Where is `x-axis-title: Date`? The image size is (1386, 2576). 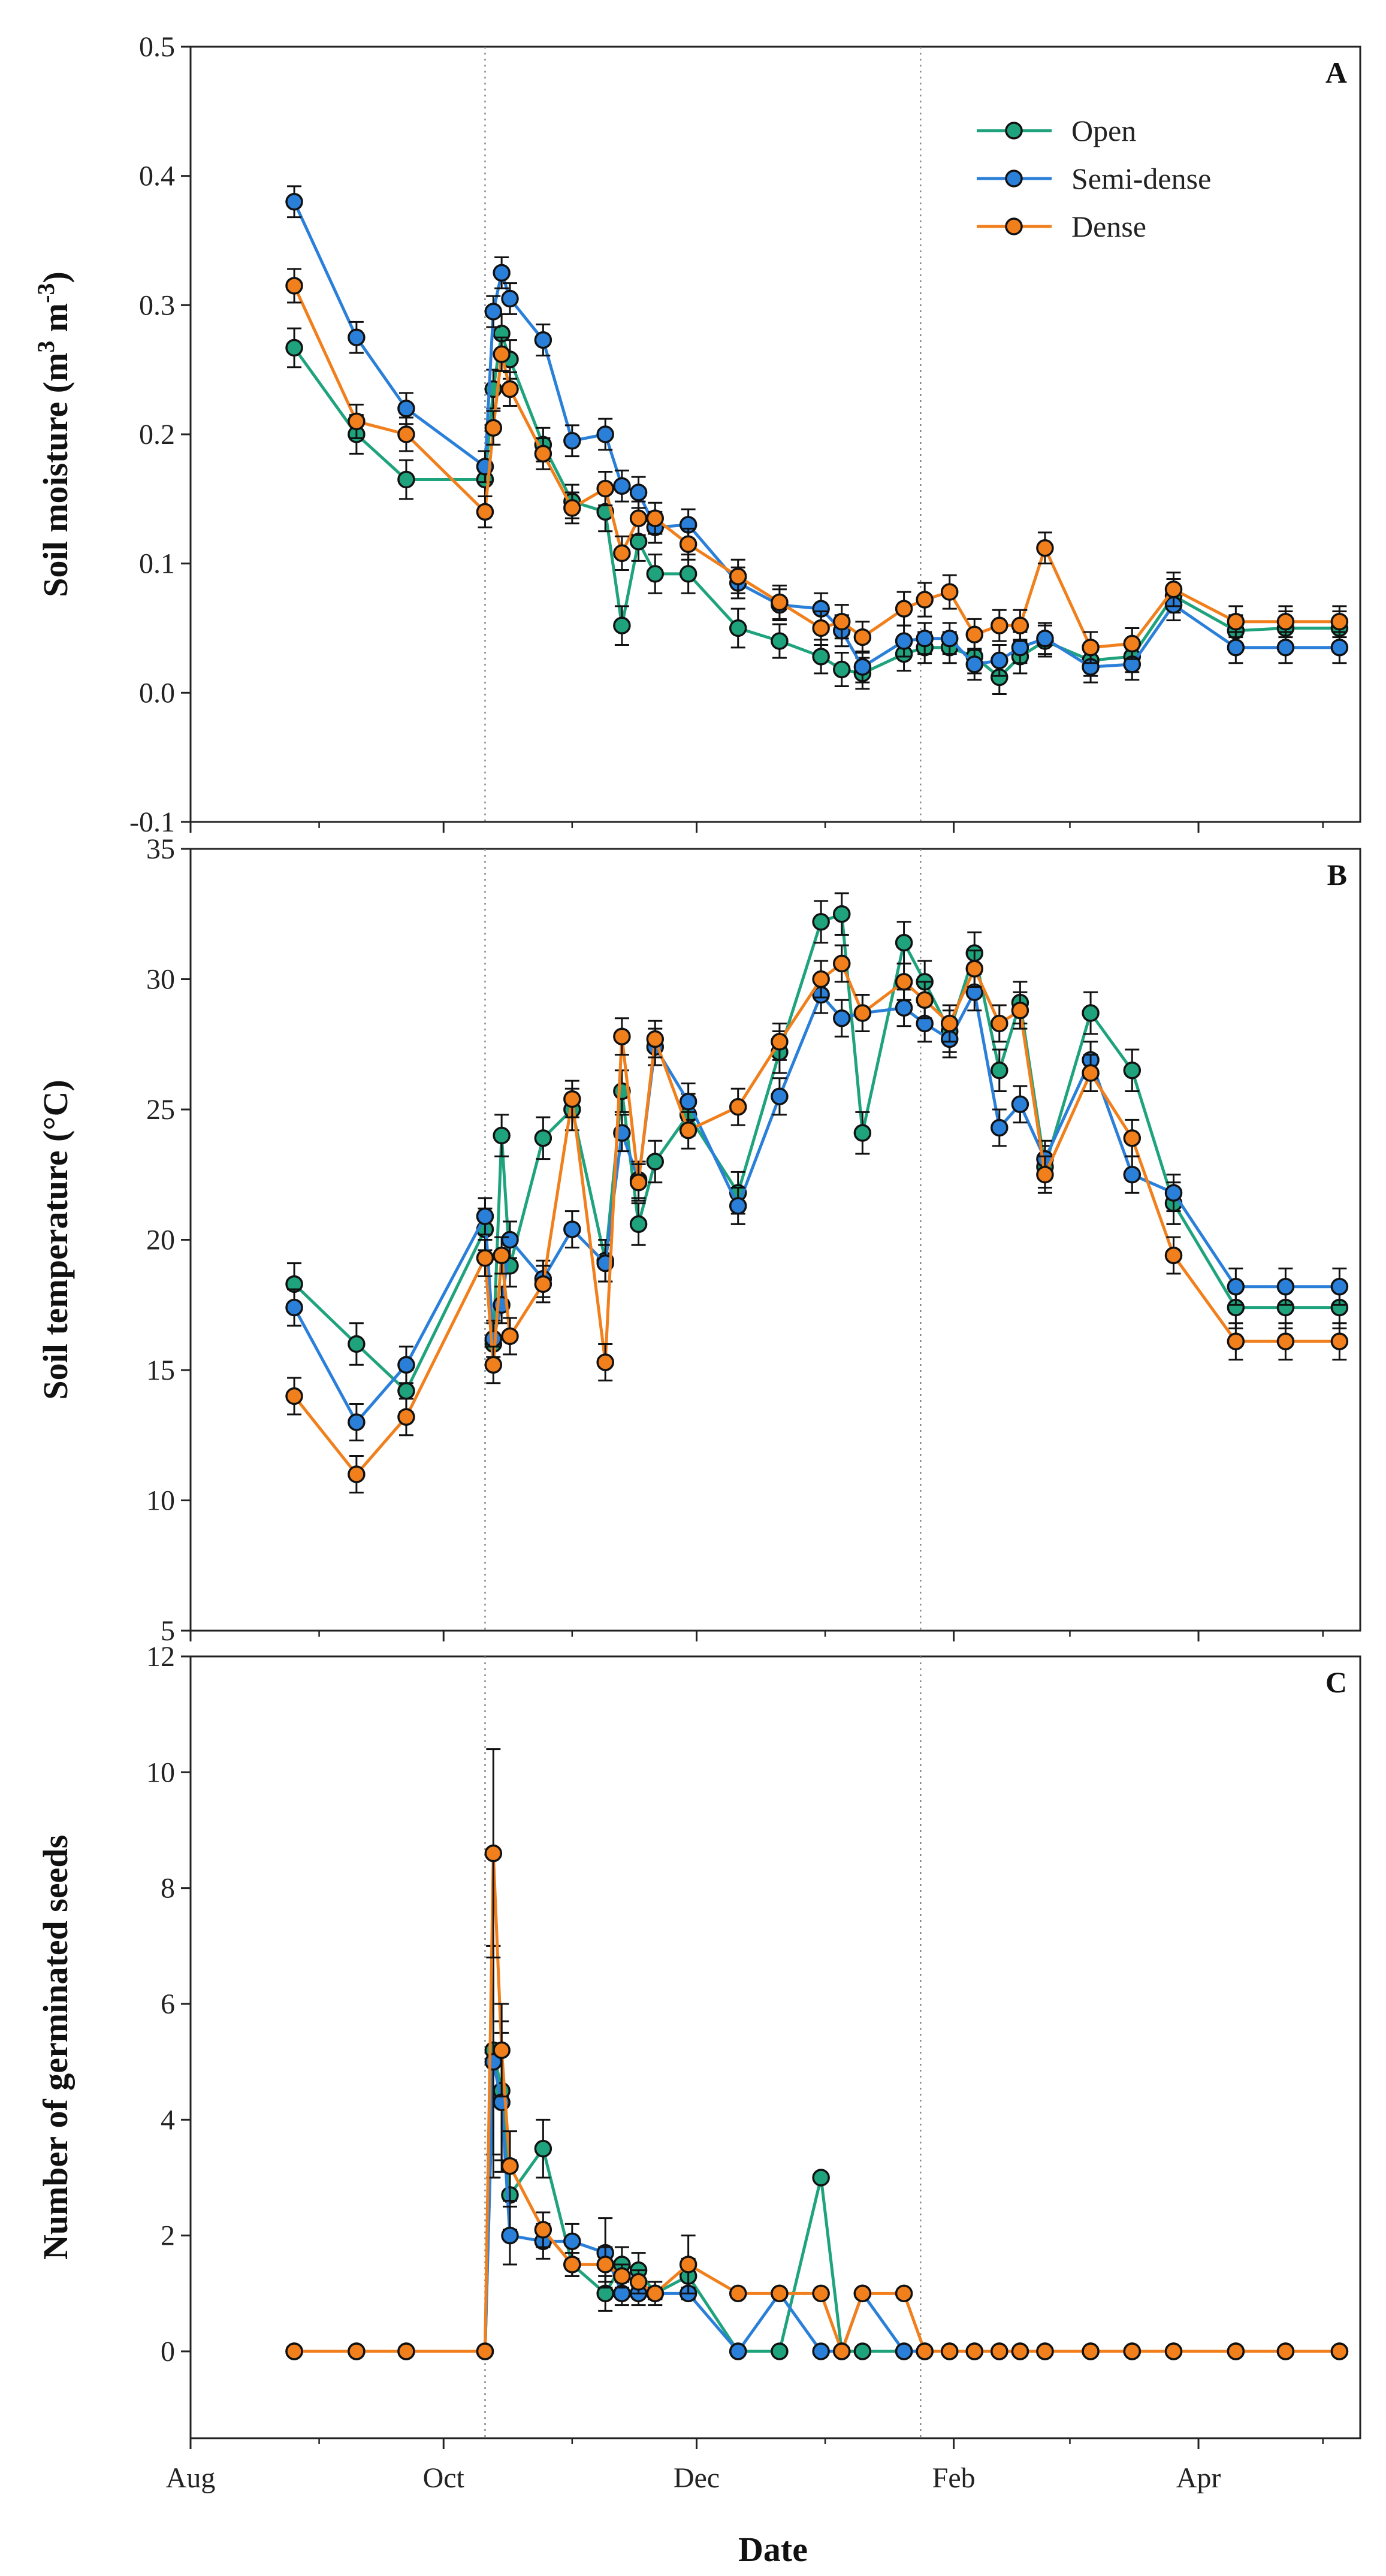
x-axis-title: Date is located at coordinates (773, 2549).